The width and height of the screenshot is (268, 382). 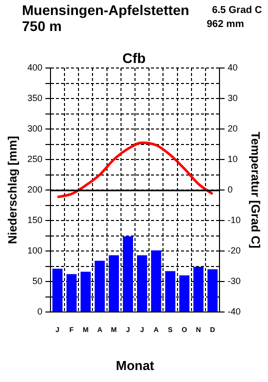 I want to click on y2-tick-label: -10, so click(x=234, y=219).